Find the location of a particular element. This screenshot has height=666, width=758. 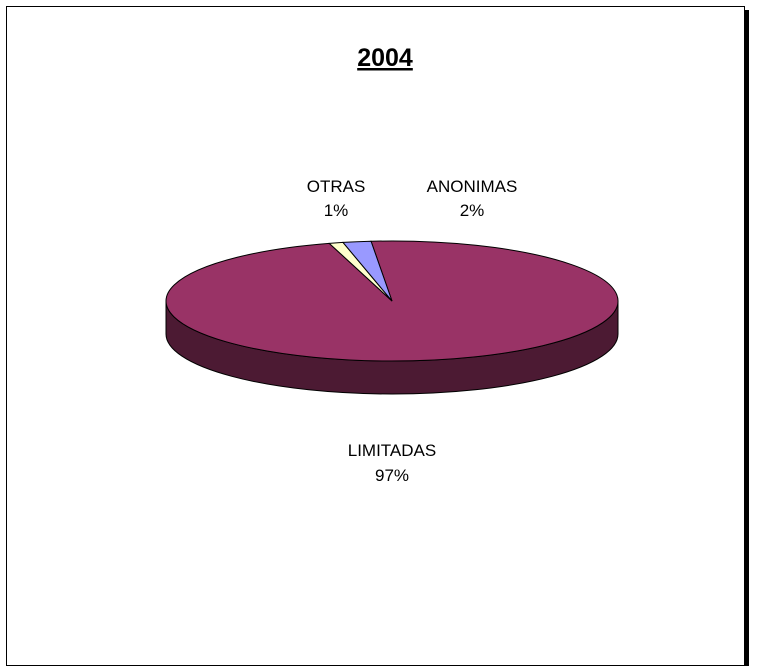

slice-label-anonimas: ANONIMAS is located at coordinates (472, 186).